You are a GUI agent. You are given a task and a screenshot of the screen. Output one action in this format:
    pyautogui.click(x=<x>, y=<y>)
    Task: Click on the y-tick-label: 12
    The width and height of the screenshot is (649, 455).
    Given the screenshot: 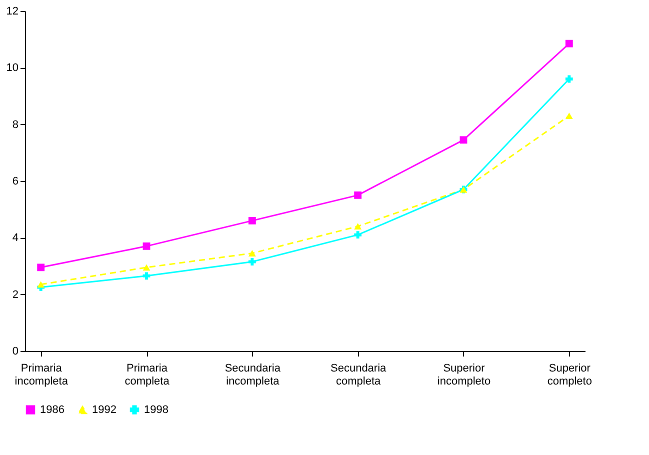 What is the action you would take?
    pyautogui.click(x=12, y=12)
    